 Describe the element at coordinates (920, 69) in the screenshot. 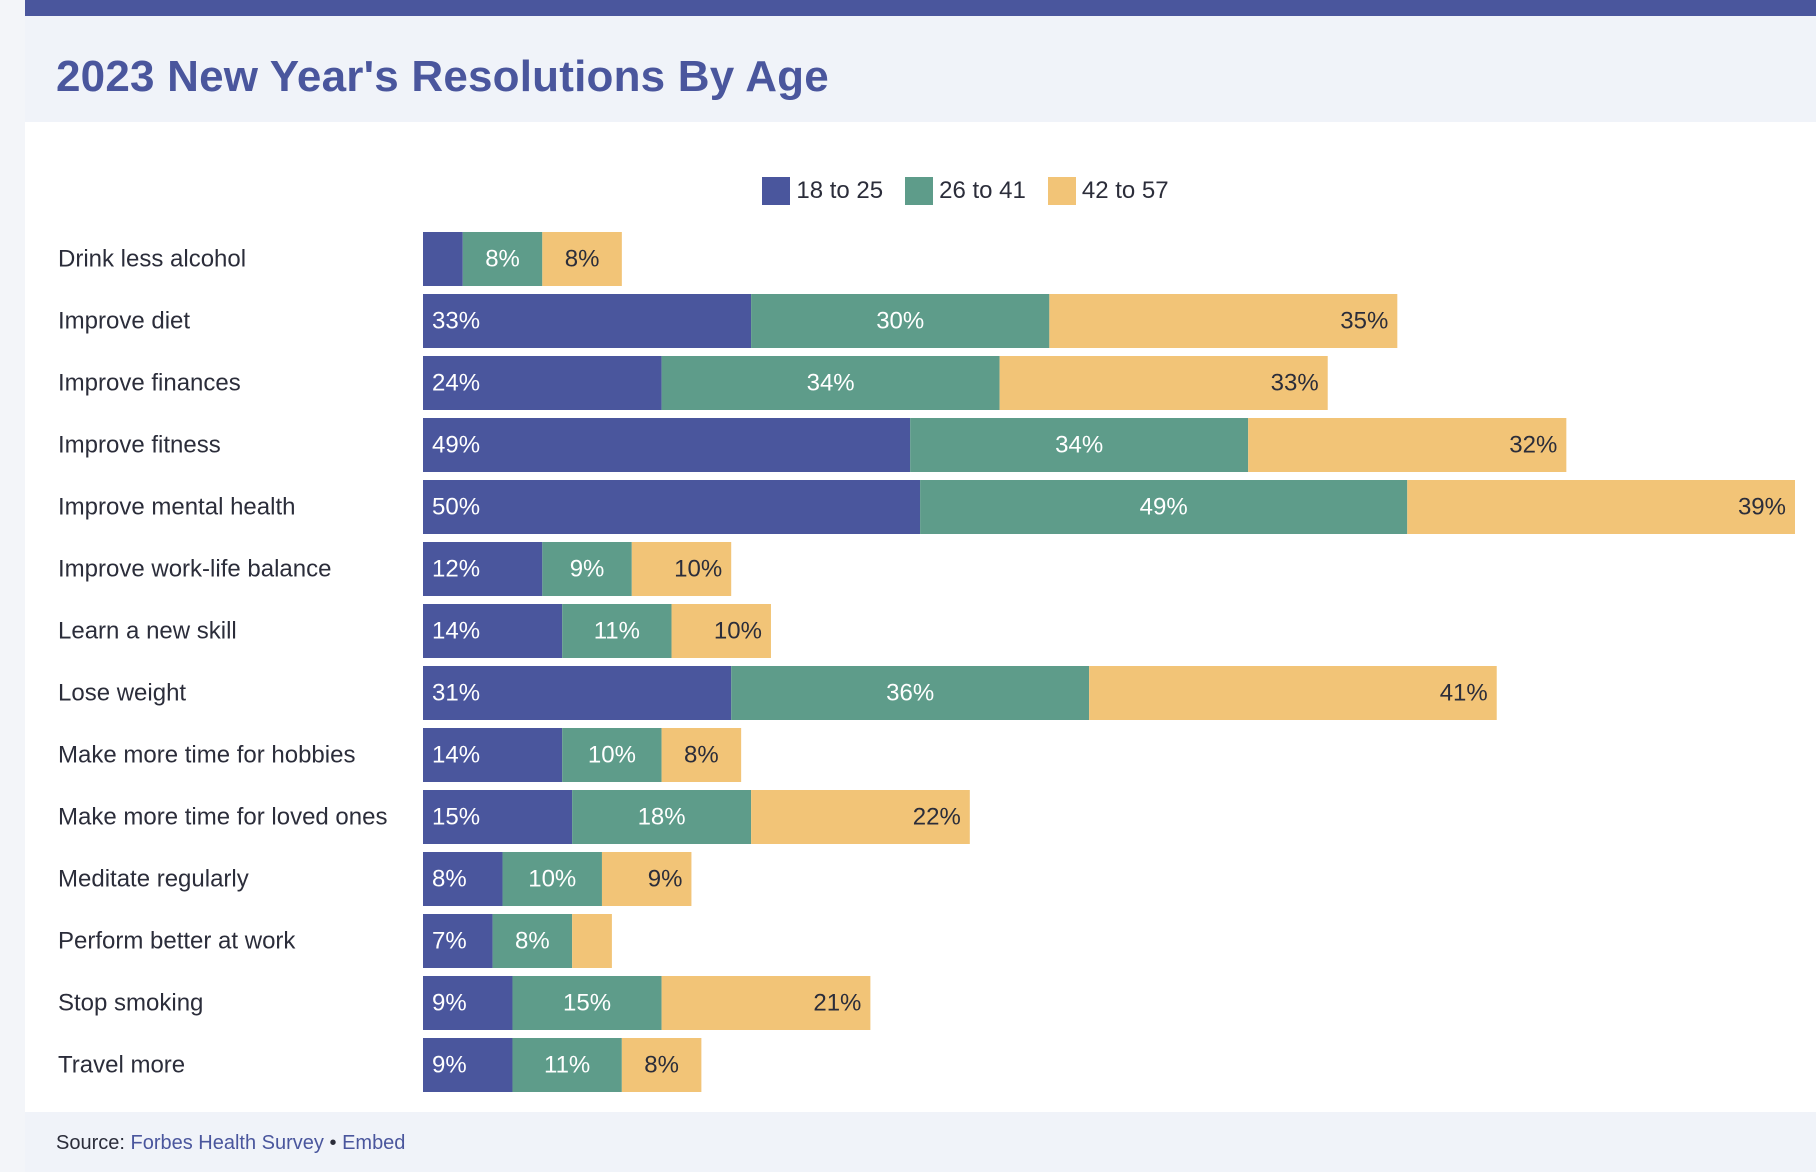

I see `chart-header: 2023 New Year's Resolutions By Age` at that location.